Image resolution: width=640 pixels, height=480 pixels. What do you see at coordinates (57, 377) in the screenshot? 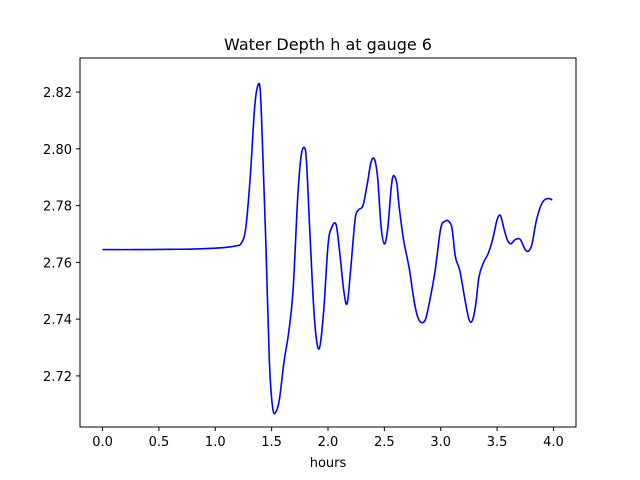
I see `y-tick-label: 2.72` at bounding box center [57, 377].